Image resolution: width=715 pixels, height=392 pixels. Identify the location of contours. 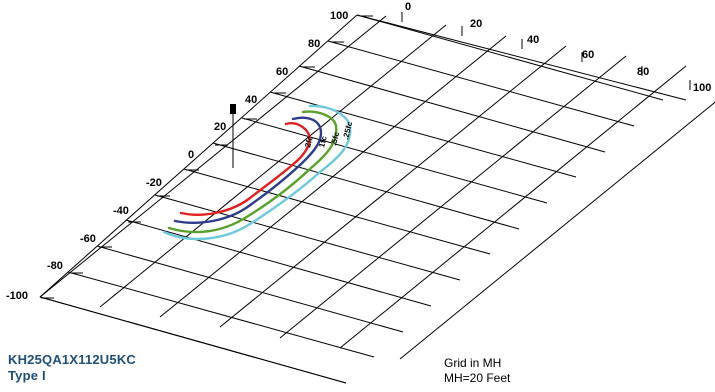
(257, 172).